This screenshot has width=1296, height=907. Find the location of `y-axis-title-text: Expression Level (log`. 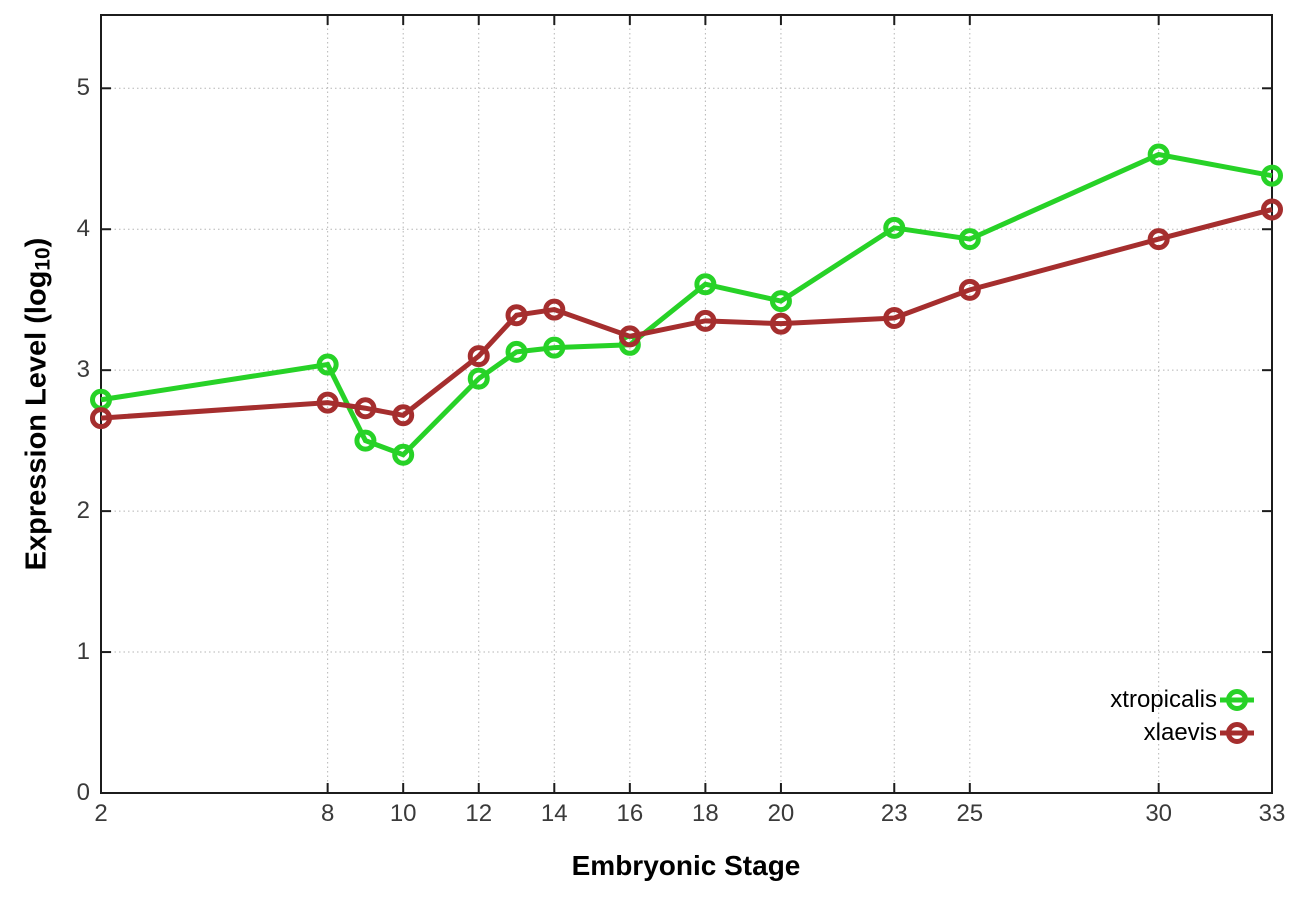

y-axis-title-text: Expression Level (log is located at coordinates (36, 420).